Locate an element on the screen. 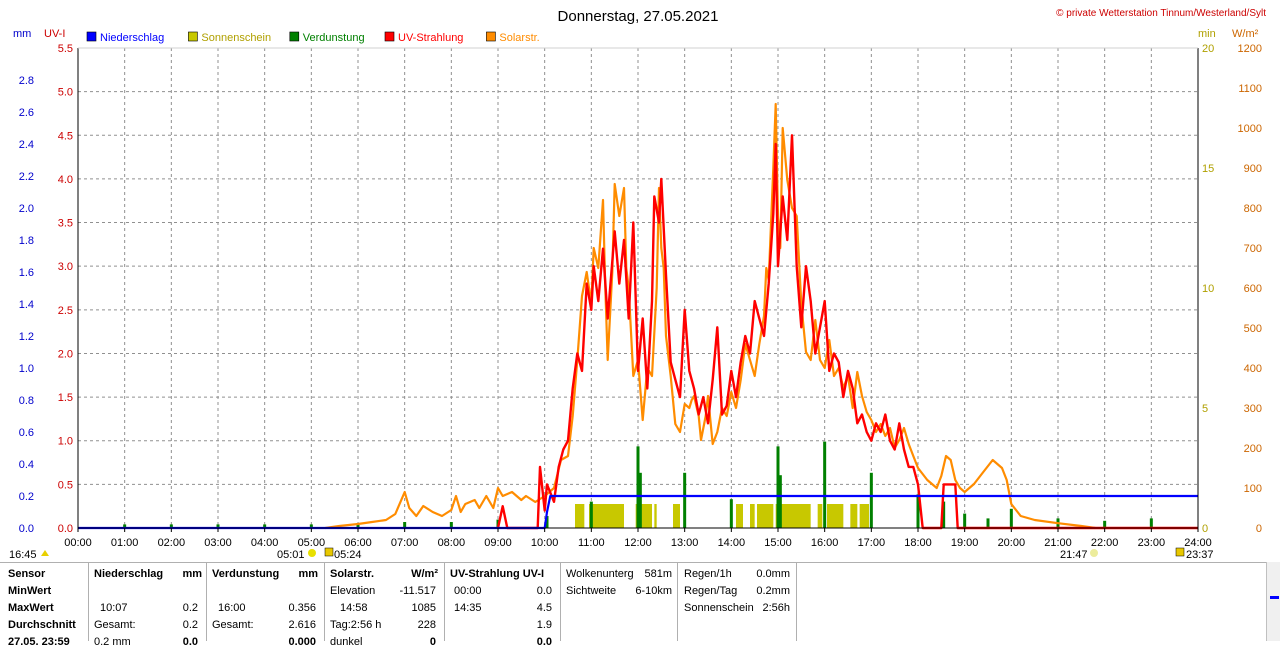  x-tick-label: 02:00 is located at coordinates (172, 543).